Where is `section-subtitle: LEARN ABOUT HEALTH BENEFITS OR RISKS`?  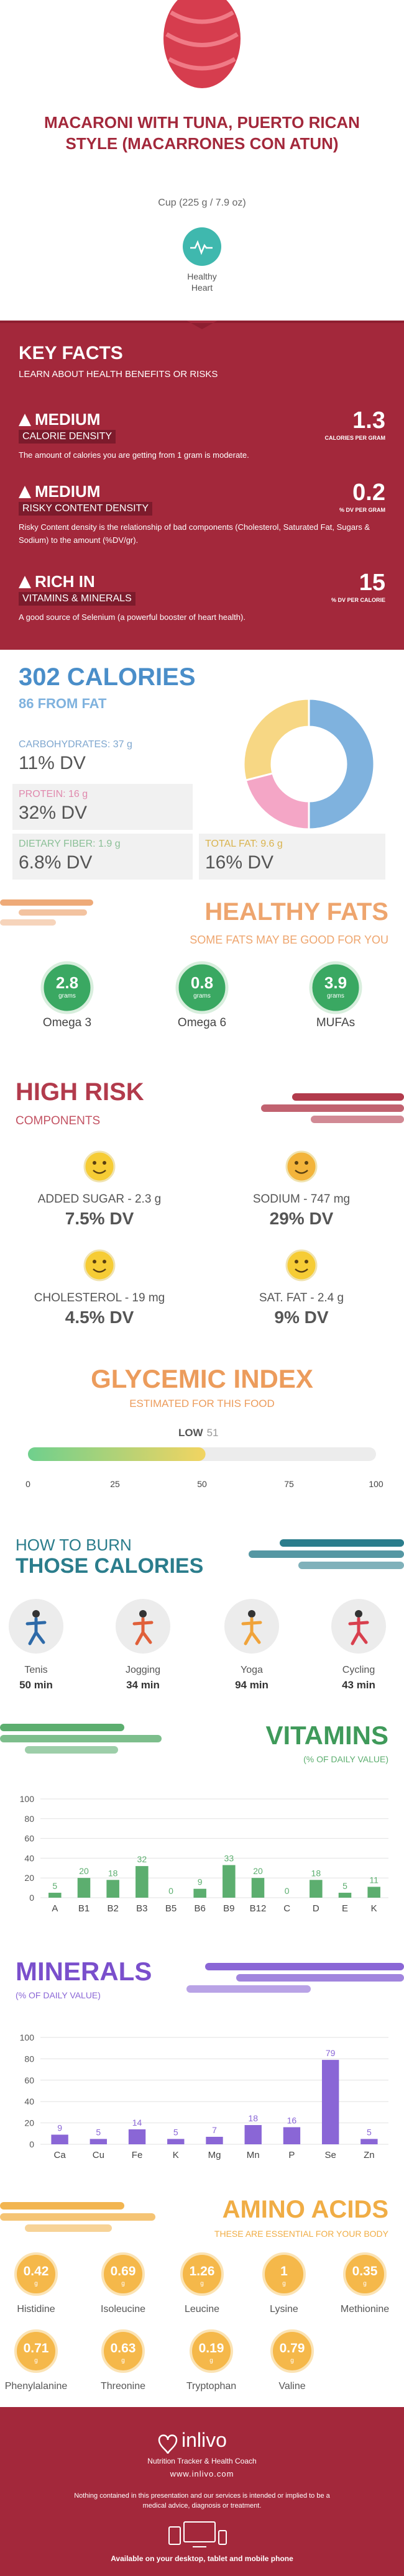
section-subtitle: LEARN ABOUT HEALTH BENEFITS OR RISKS is located at coordinates (118, 374).